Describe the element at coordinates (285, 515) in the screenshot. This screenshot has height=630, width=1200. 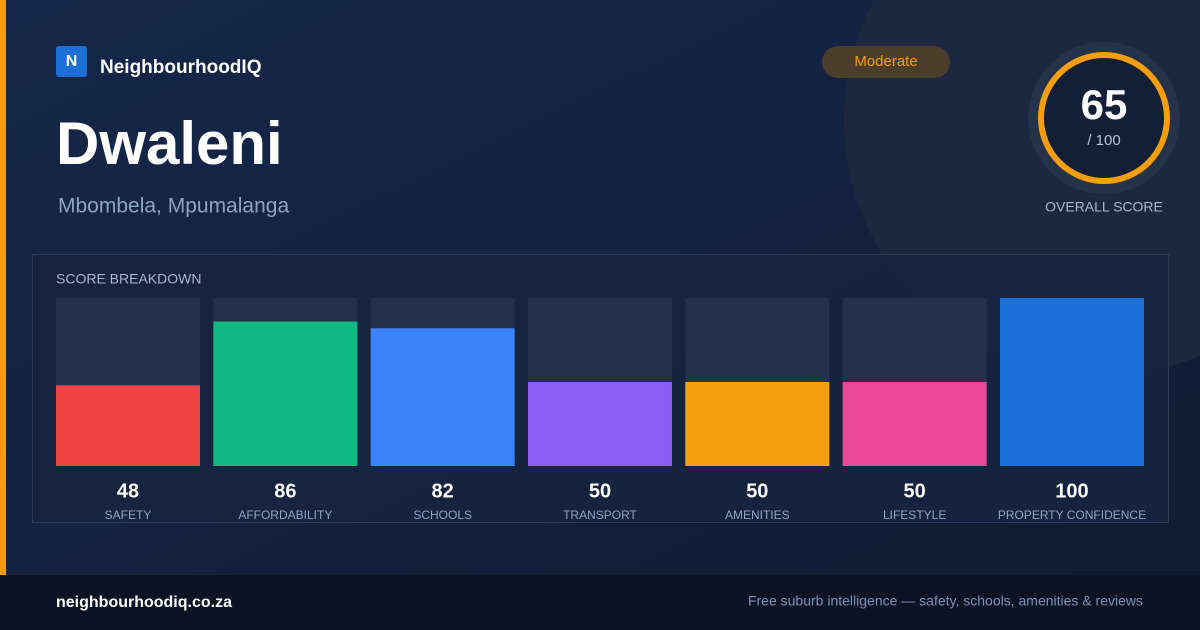
I see `bar-label: AFFORDABILITY` at that location.